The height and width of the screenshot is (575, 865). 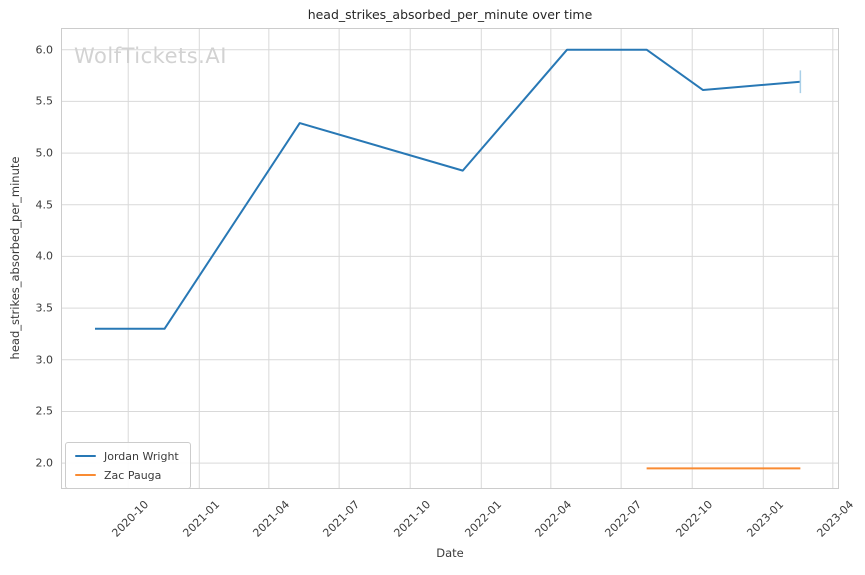 What do you see at coordinates (44, 205) in the screenshot?
I see `y-tick-label: 4.5` at bounding box center [44, 205].